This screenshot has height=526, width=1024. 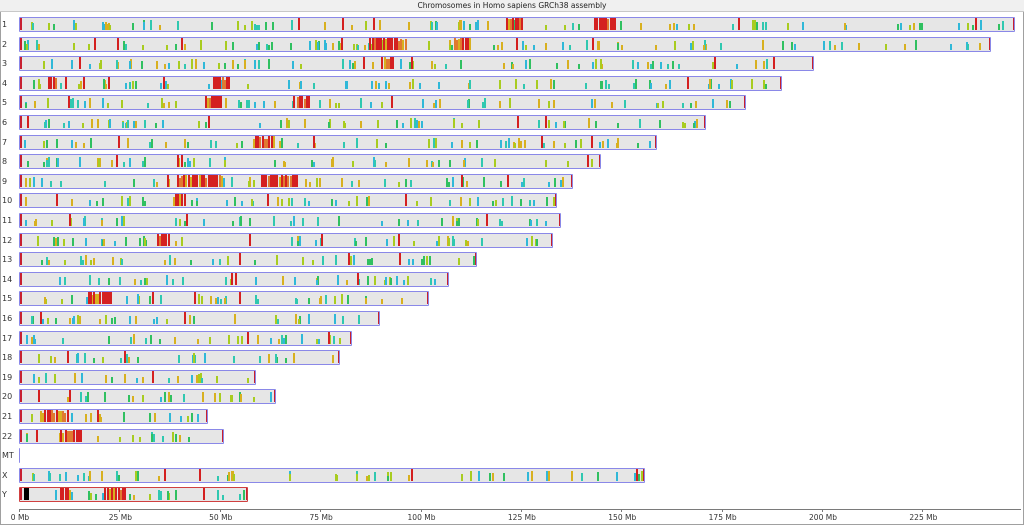 What do you see at coordinates (5, 83) in the screenshot?
I see `chromosome-label: 4` at bounding box center [5, 83].